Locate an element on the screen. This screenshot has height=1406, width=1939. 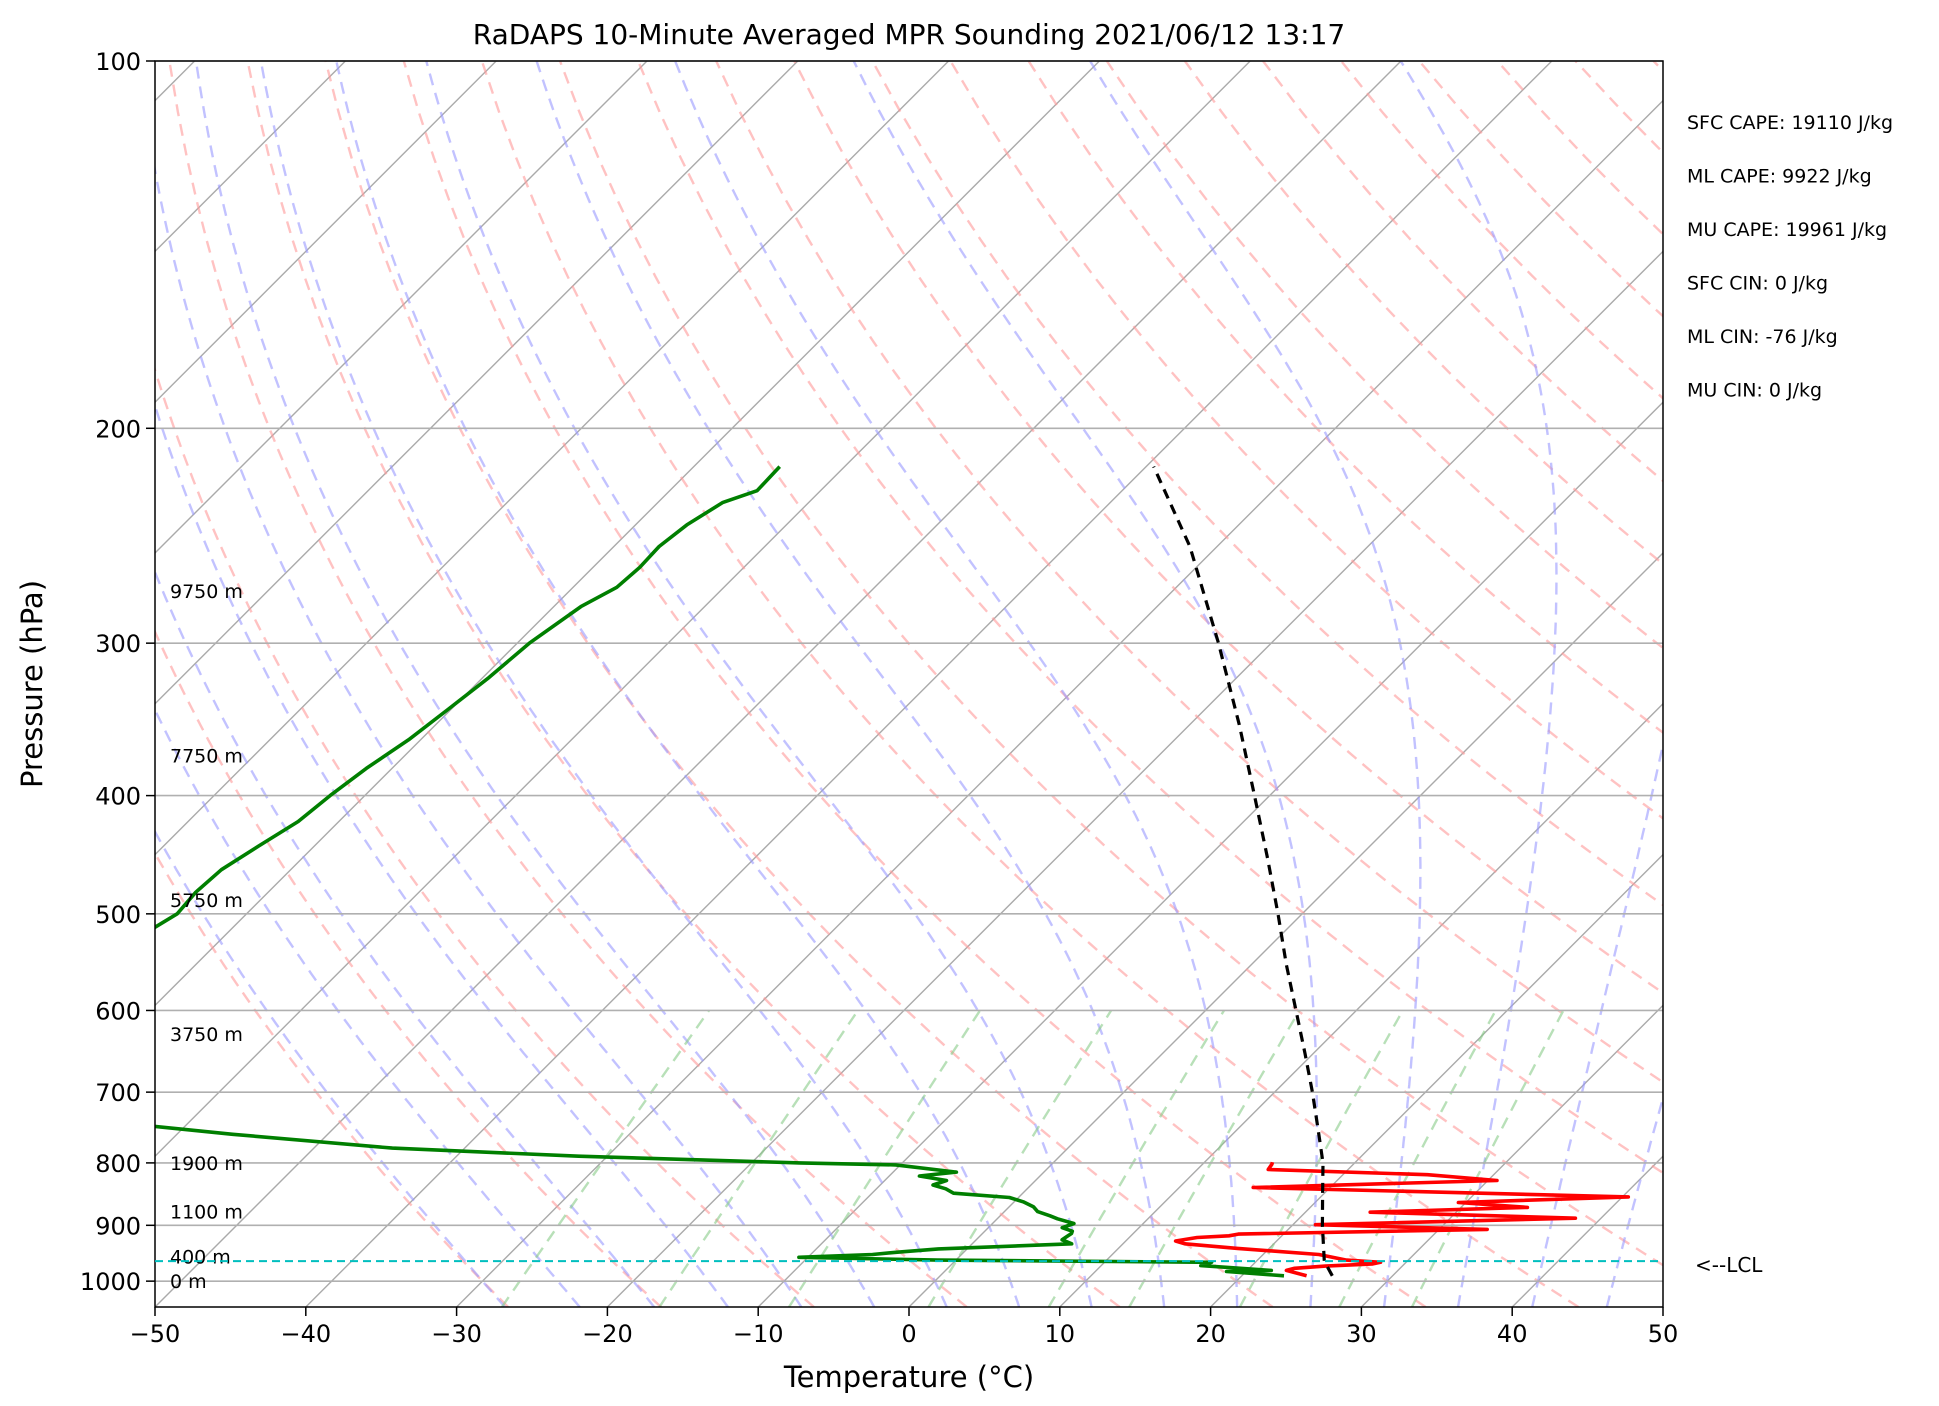
y-tick-label: 700 is located at coordinates (118, 1093).